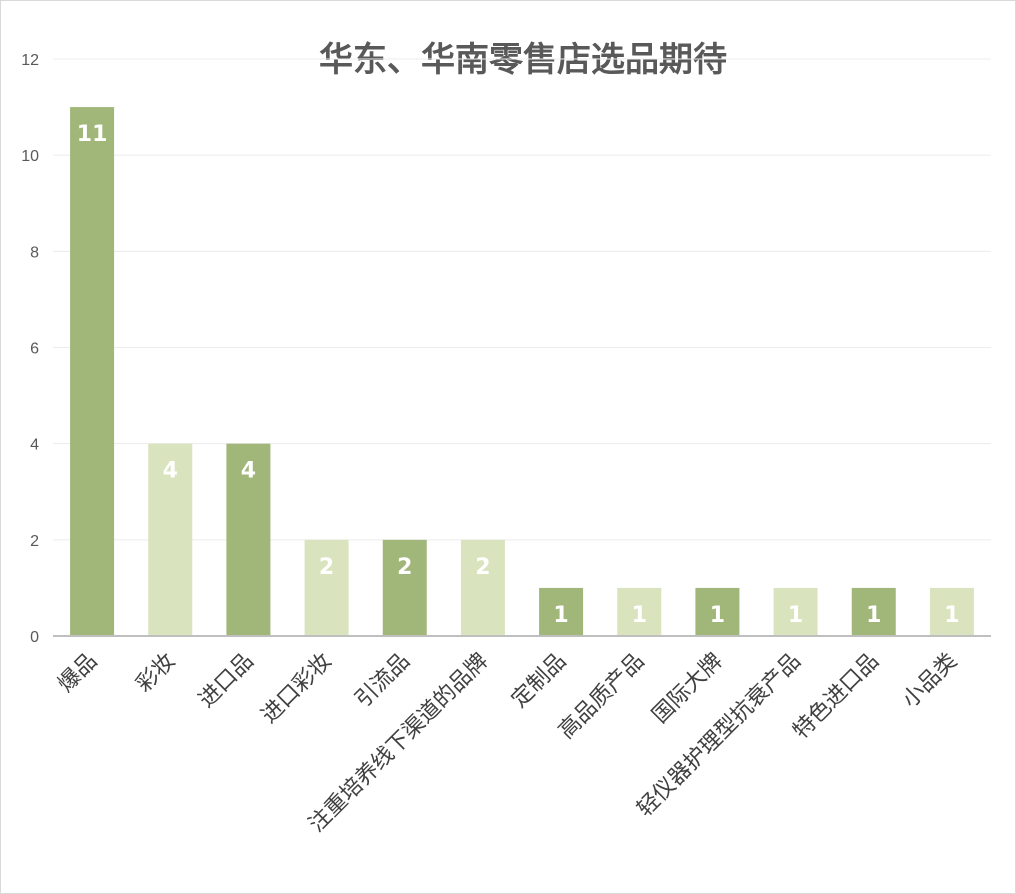  Describe the element at coordinates (34, 637) in the screenshot. I see `y-tick-label: 0` at that location.